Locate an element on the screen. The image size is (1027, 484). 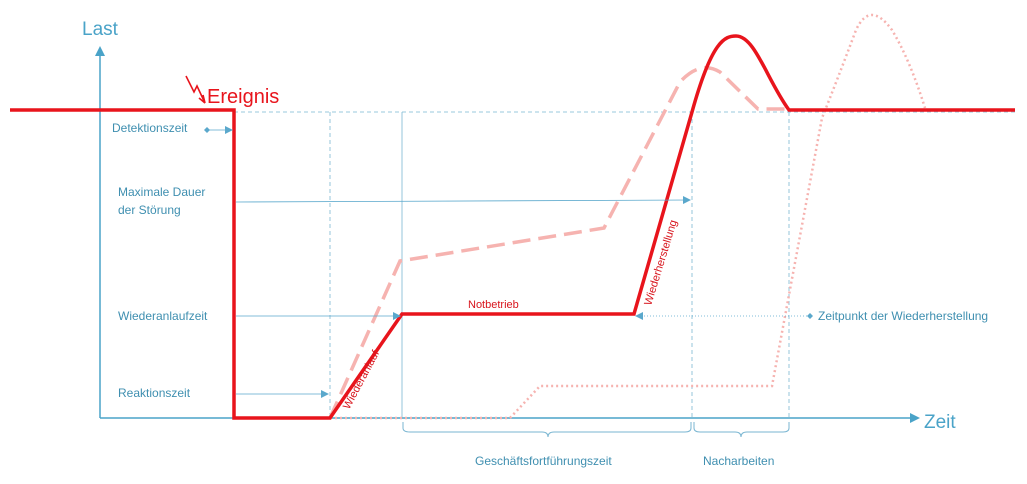
restoration-point-label: Zeitpunkt der Wiederherstellung is located at coordinates (903, 316).